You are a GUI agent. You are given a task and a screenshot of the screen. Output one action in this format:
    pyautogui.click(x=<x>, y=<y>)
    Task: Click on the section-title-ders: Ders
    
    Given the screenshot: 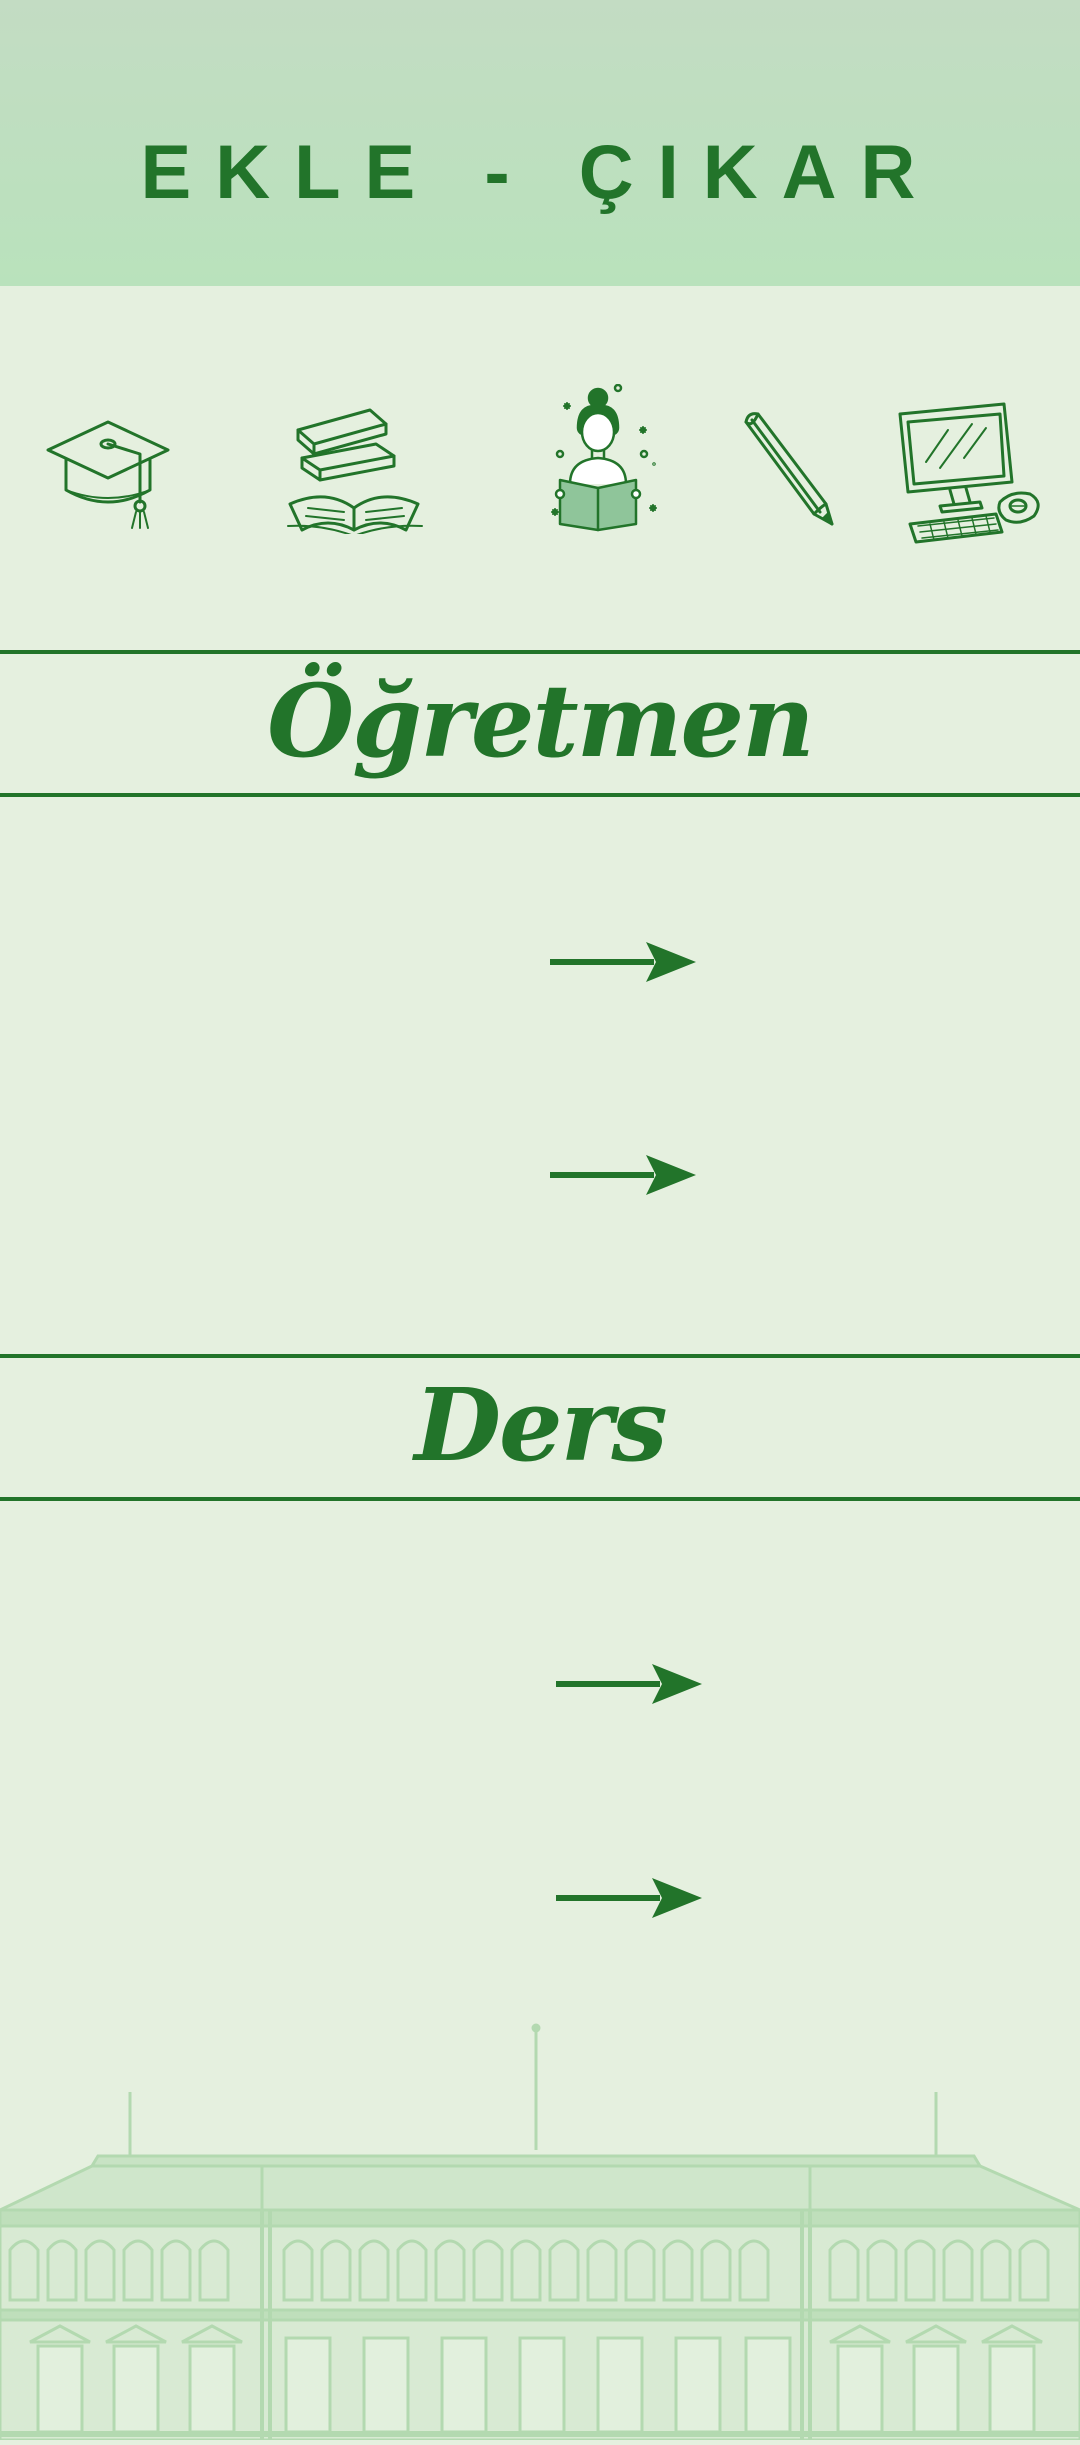 What is the action you would take?
    pyautogui.click(x=540, y=1425)
    